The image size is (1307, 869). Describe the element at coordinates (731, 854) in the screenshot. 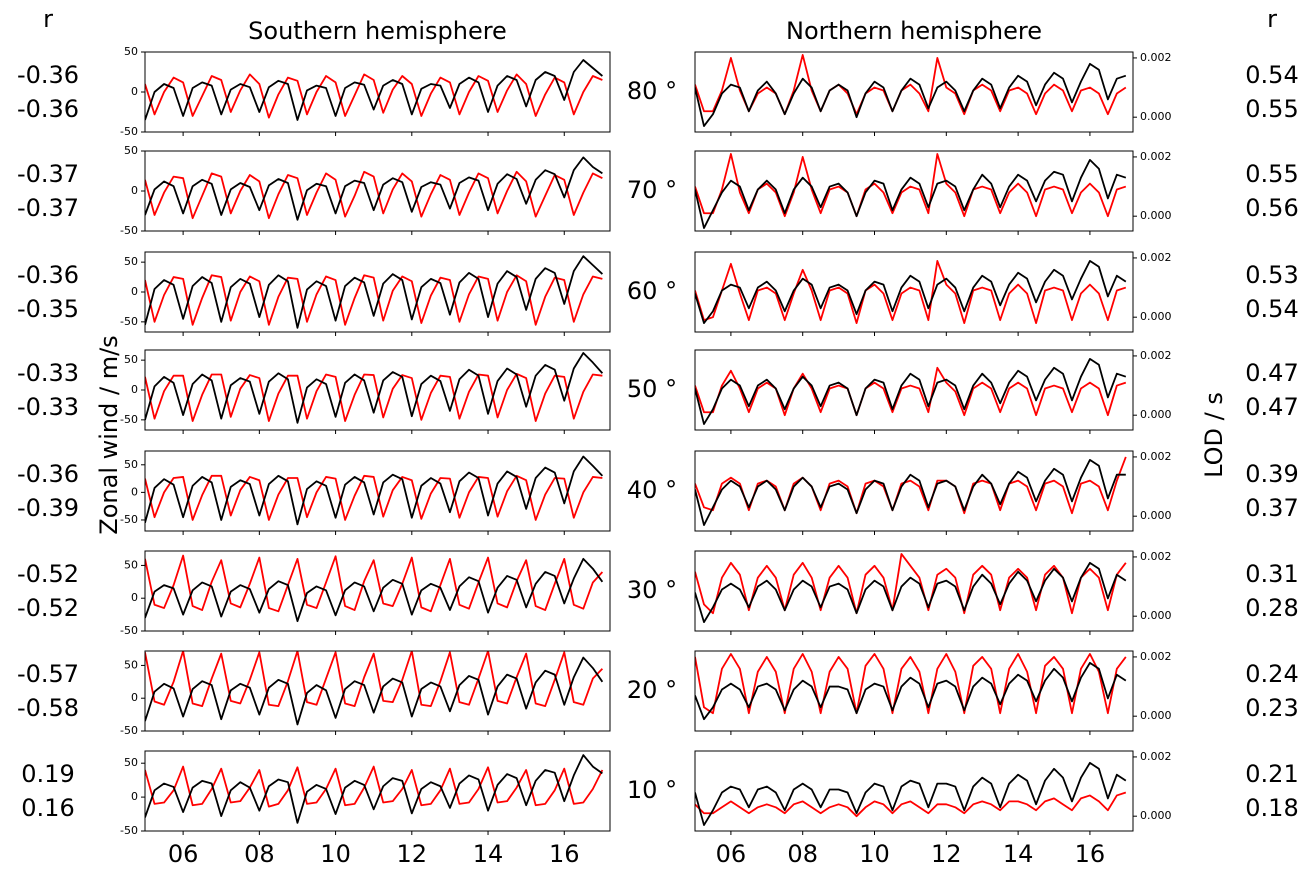

I see `x-tick-label: 06` at that location.